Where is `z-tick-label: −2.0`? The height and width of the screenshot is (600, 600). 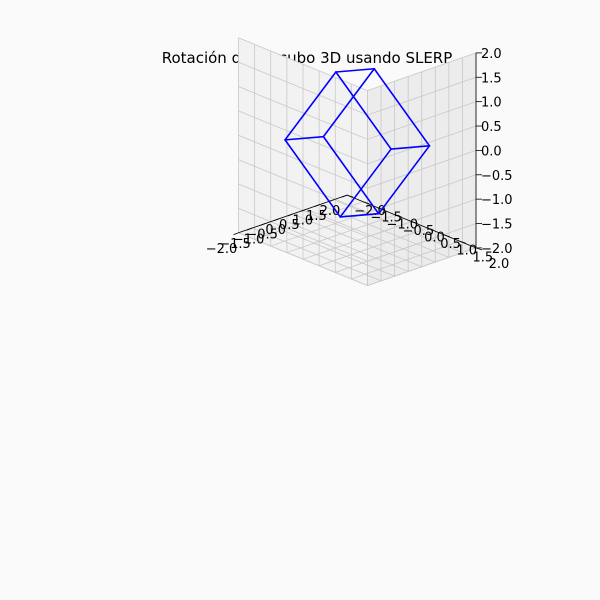
z-tick-label: −2.0 is located at coordinates (497, 249).